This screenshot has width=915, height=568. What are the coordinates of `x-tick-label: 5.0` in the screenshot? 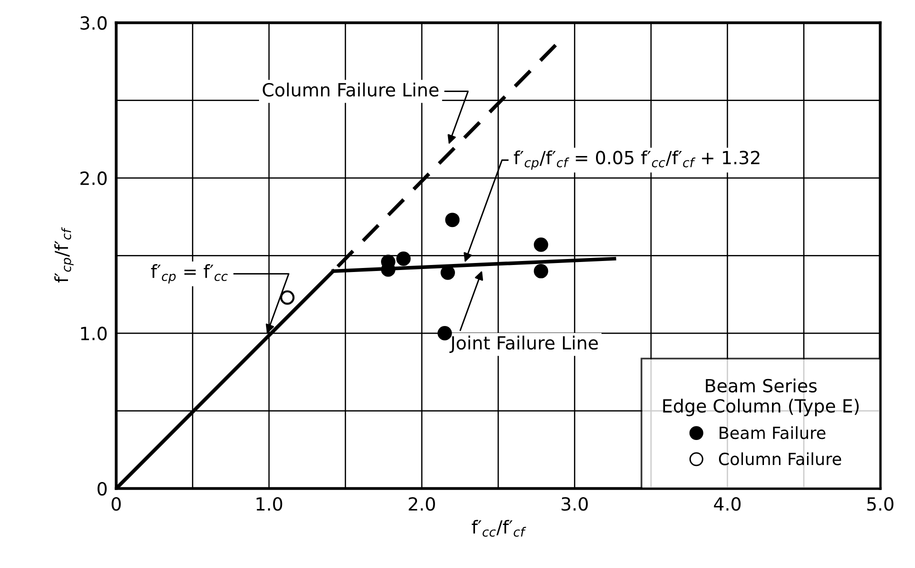 It's located at (880, 504).